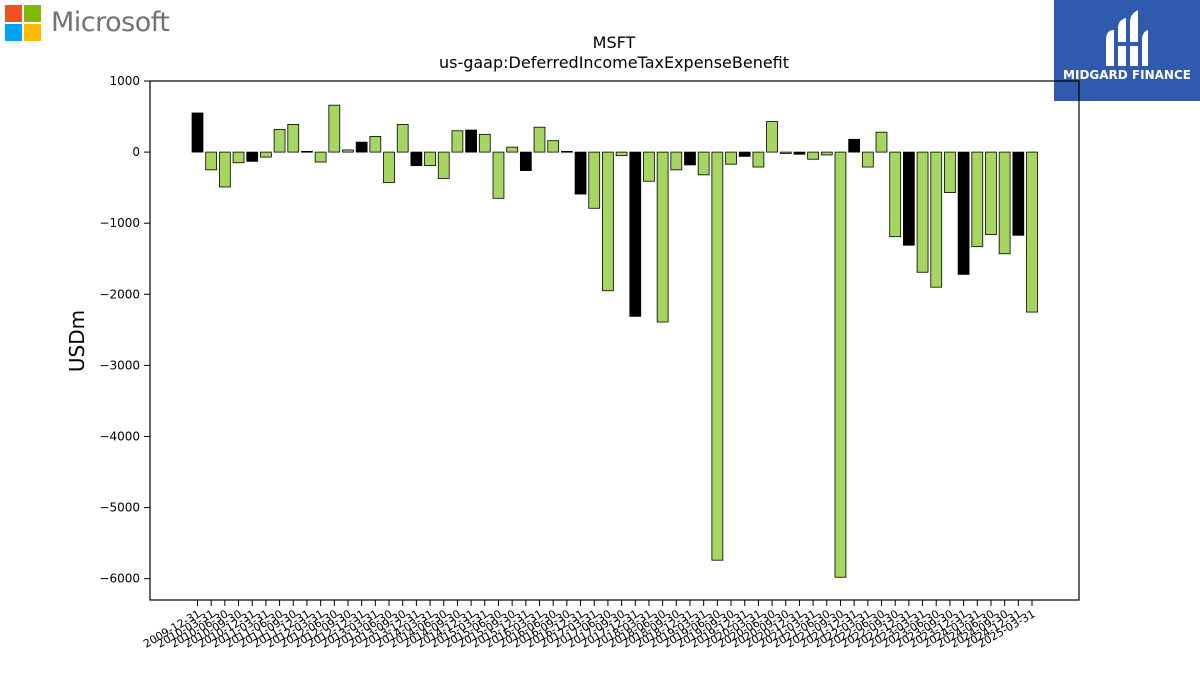  Describe the element at coordinates (119, 365) in the screenshot. I see `y-tick-label: −3000` at that location.